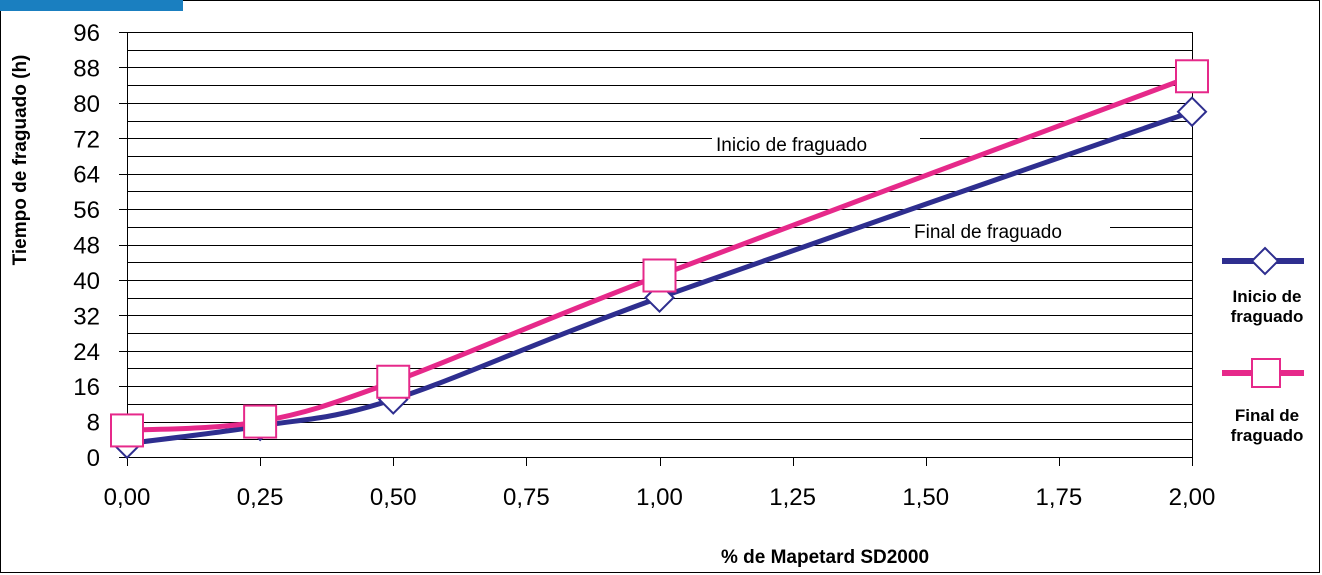 The image size is (1322, 575). Describe the element at coordinates (792, 497) in the screenshot. I see `x-tick-label: 1,25` at that location.